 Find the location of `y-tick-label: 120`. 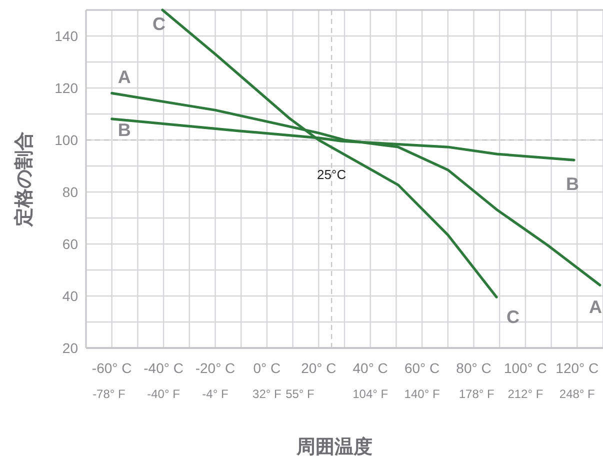

y-tick-label: 120 is located at coordinates (66, 88).